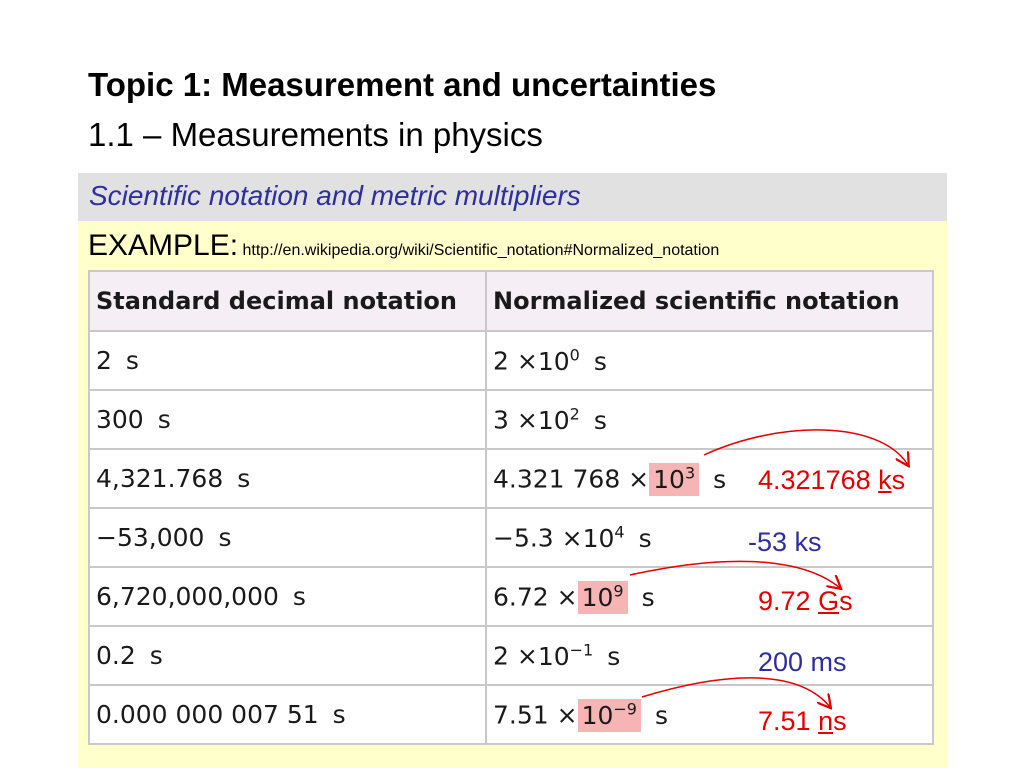 This screenshot has height=768, width=1024. I want to click on exponent: 0, so click(574, 355).